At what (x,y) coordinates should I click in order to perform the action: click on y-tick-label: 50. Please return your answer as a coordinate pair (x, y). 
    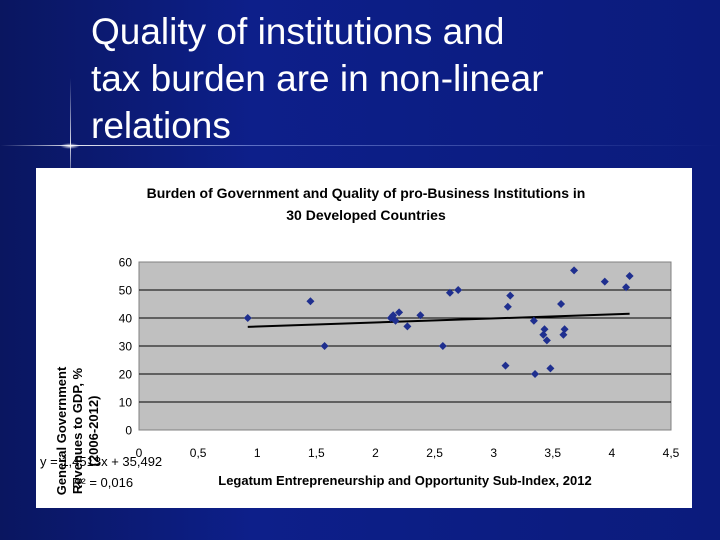
    Looking at the image, I should click on (126, 291).